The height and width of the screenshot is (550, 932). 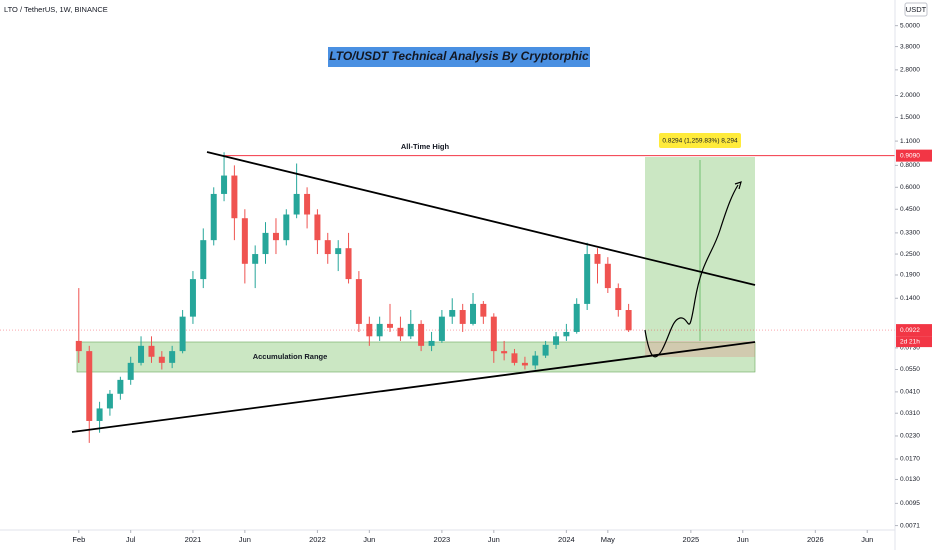 What do you see at coordinates (815, 539) in the screenshot?
I see `x-tick-label: 2026` at bounding box center [815, 539].